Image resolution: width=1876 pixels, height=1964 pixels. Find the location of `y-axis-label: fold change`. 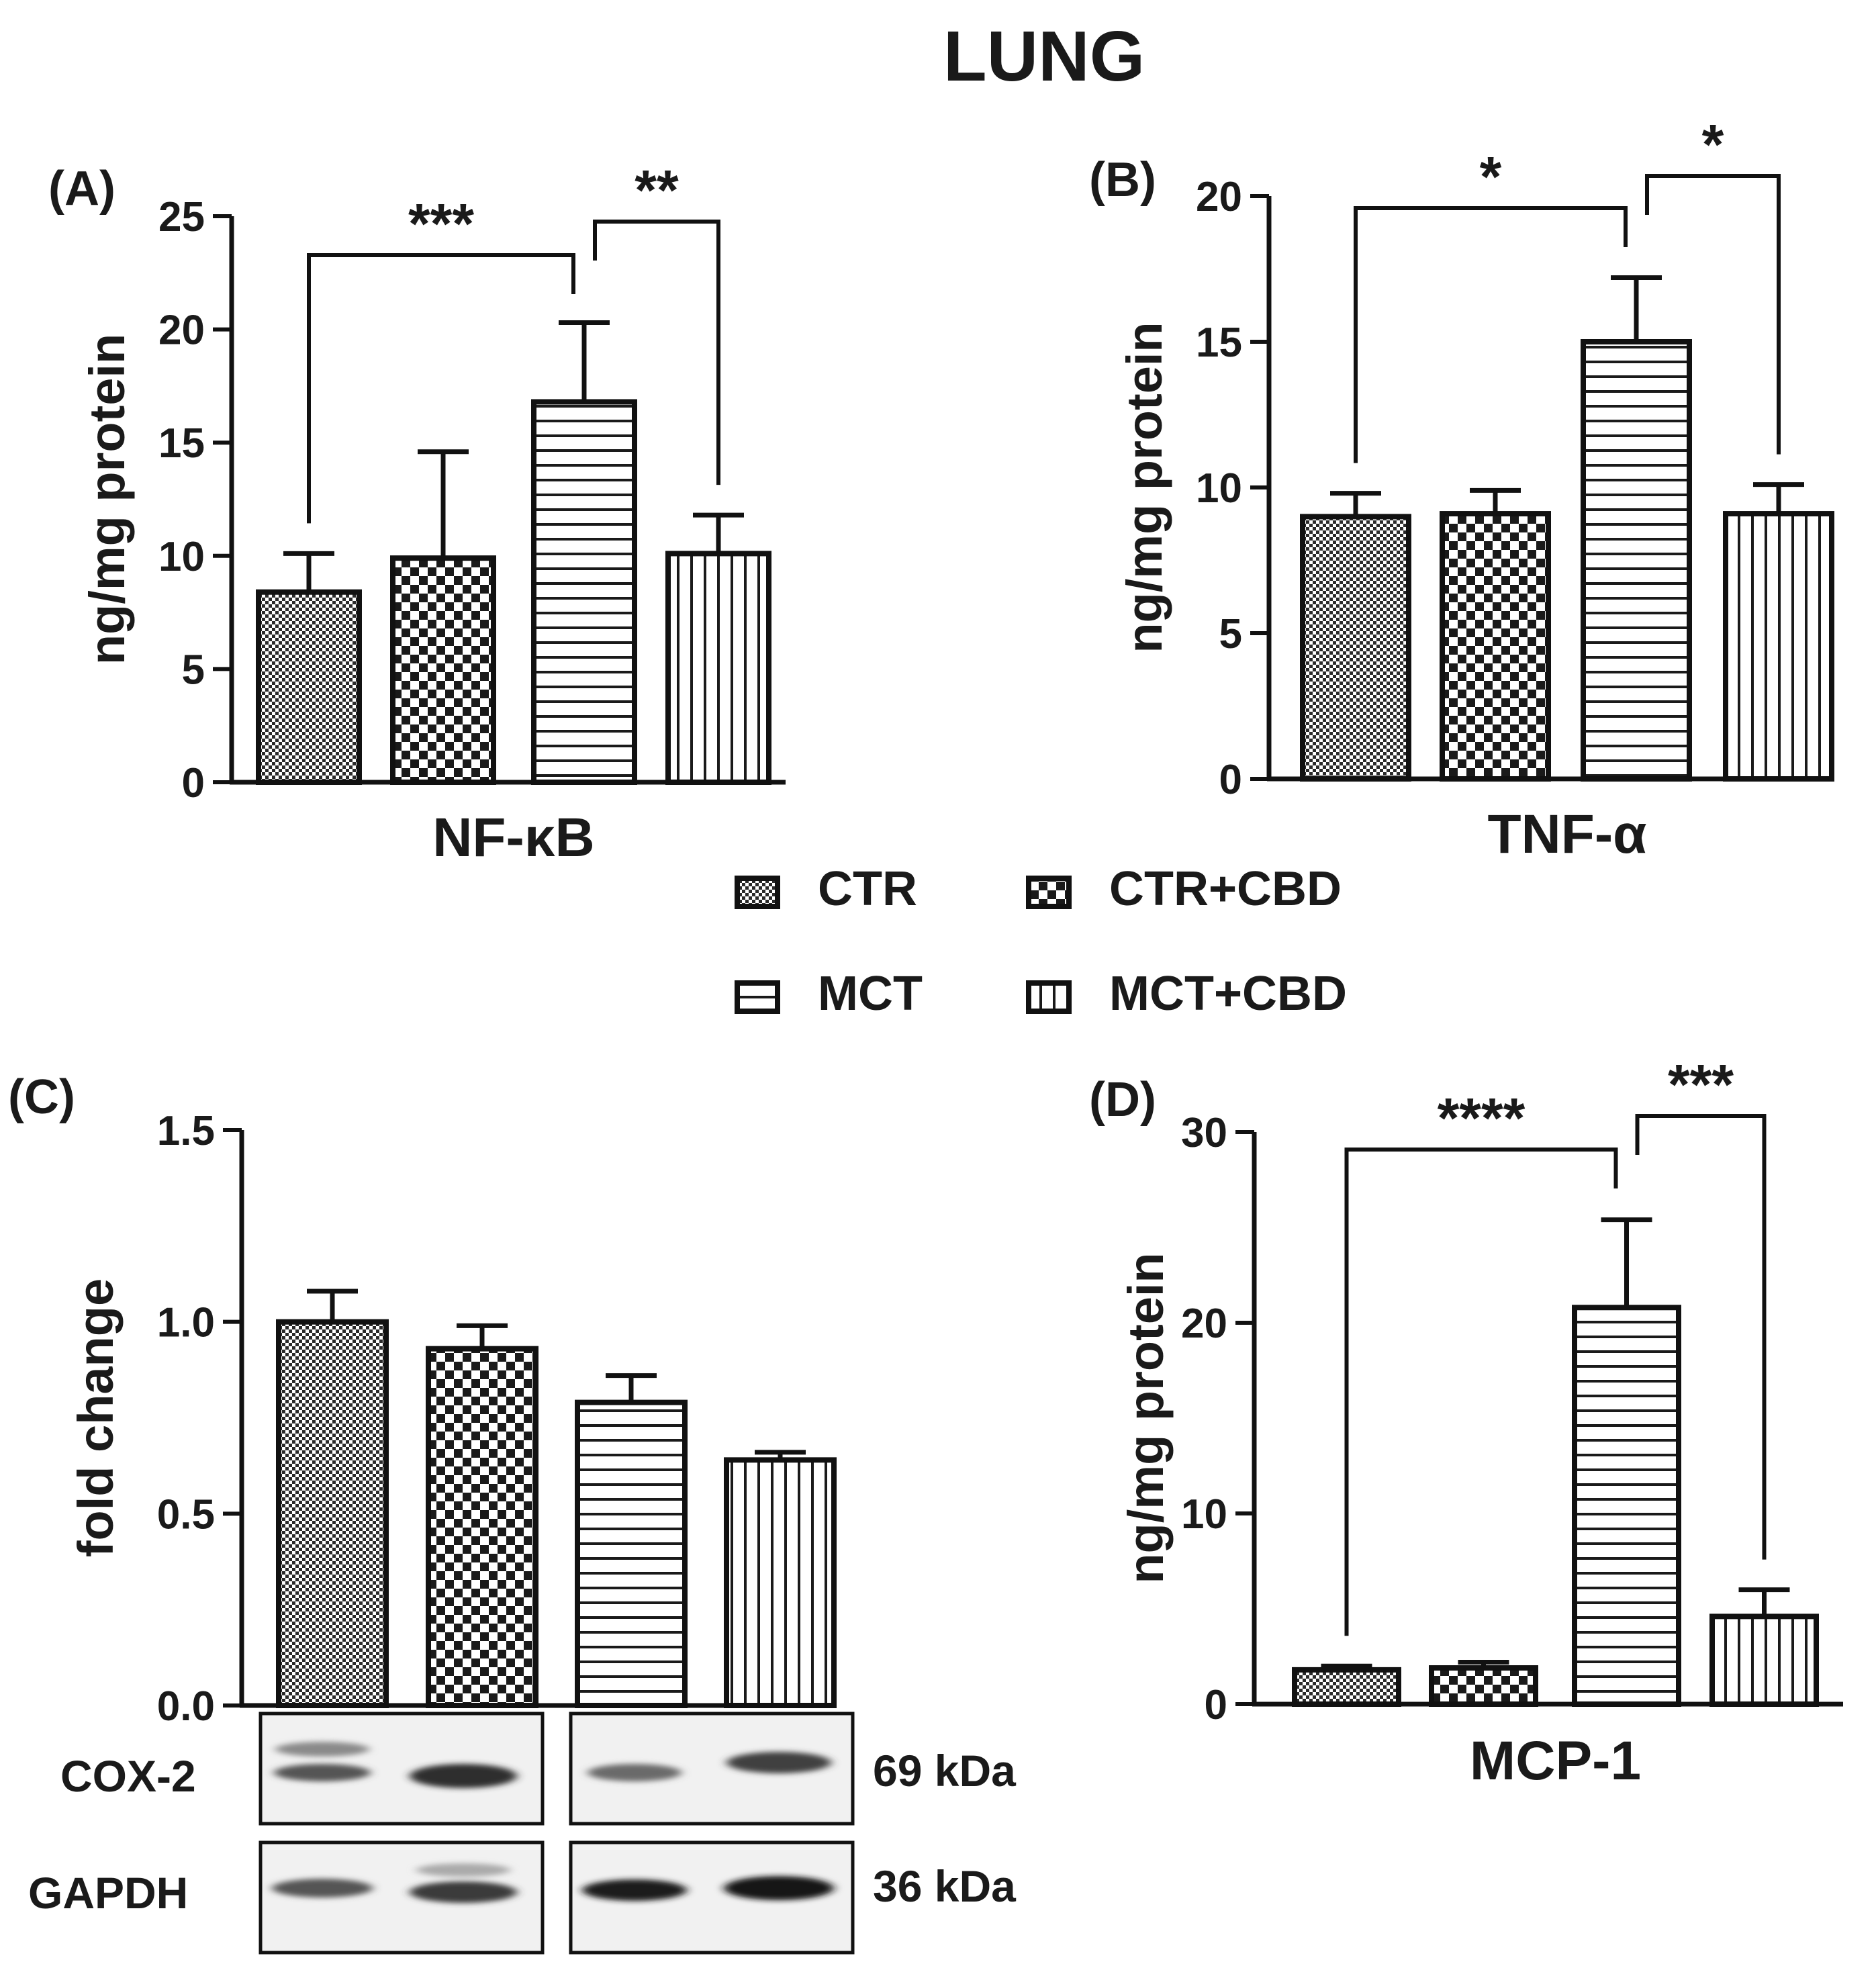

y-axis-label: fold change is located at coordinates (96, 1417).